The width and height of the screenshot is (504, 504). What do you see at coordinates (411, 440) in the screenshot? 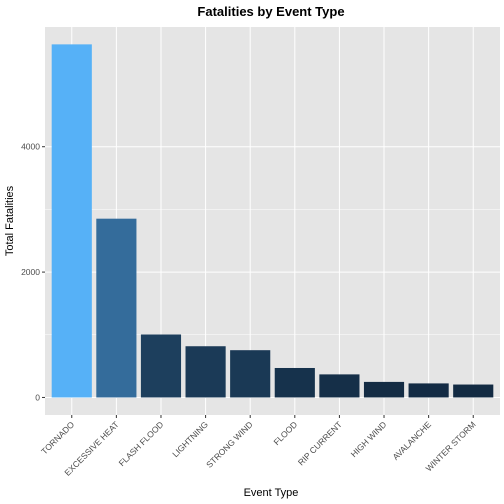
I see `x-tick-label: AVALANCHE` at bounding box center [411, 440].